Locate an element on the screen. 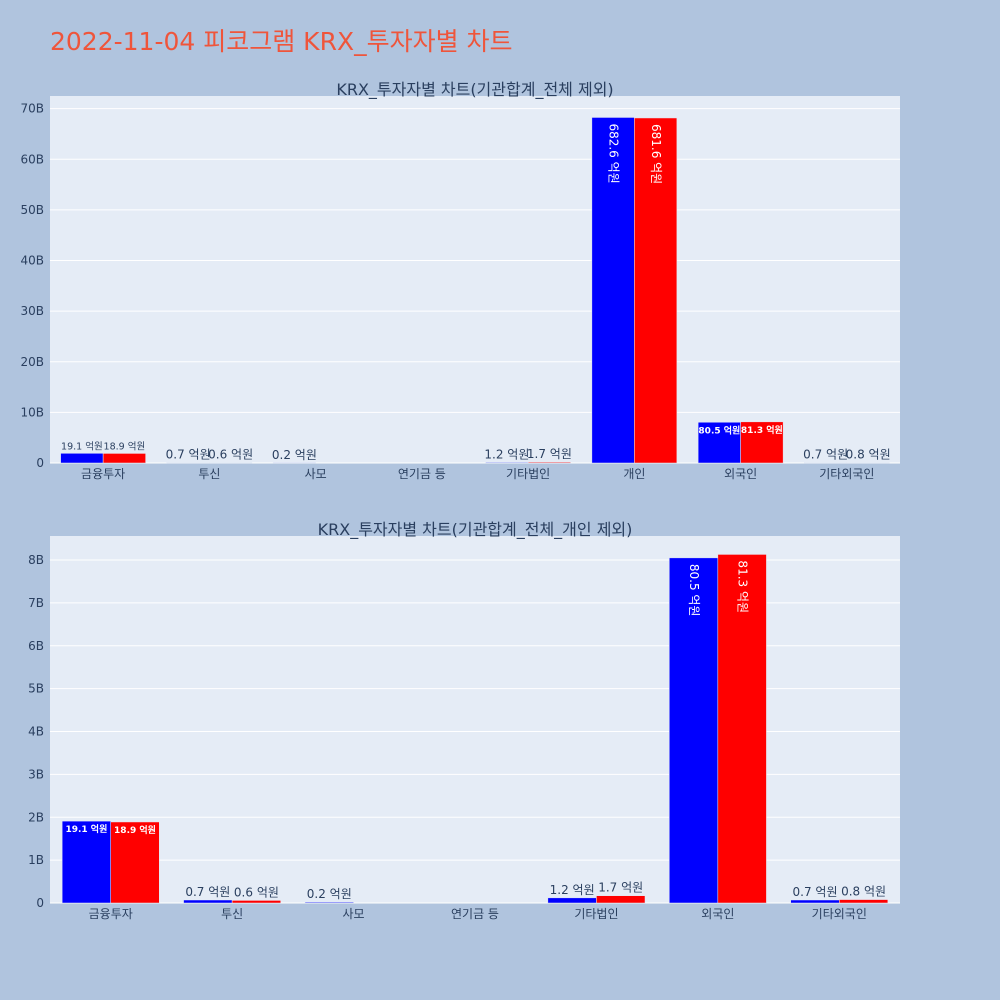 The image size is (1000, 1000). y-tick-label: 3B is located at coordinates (36, 774).